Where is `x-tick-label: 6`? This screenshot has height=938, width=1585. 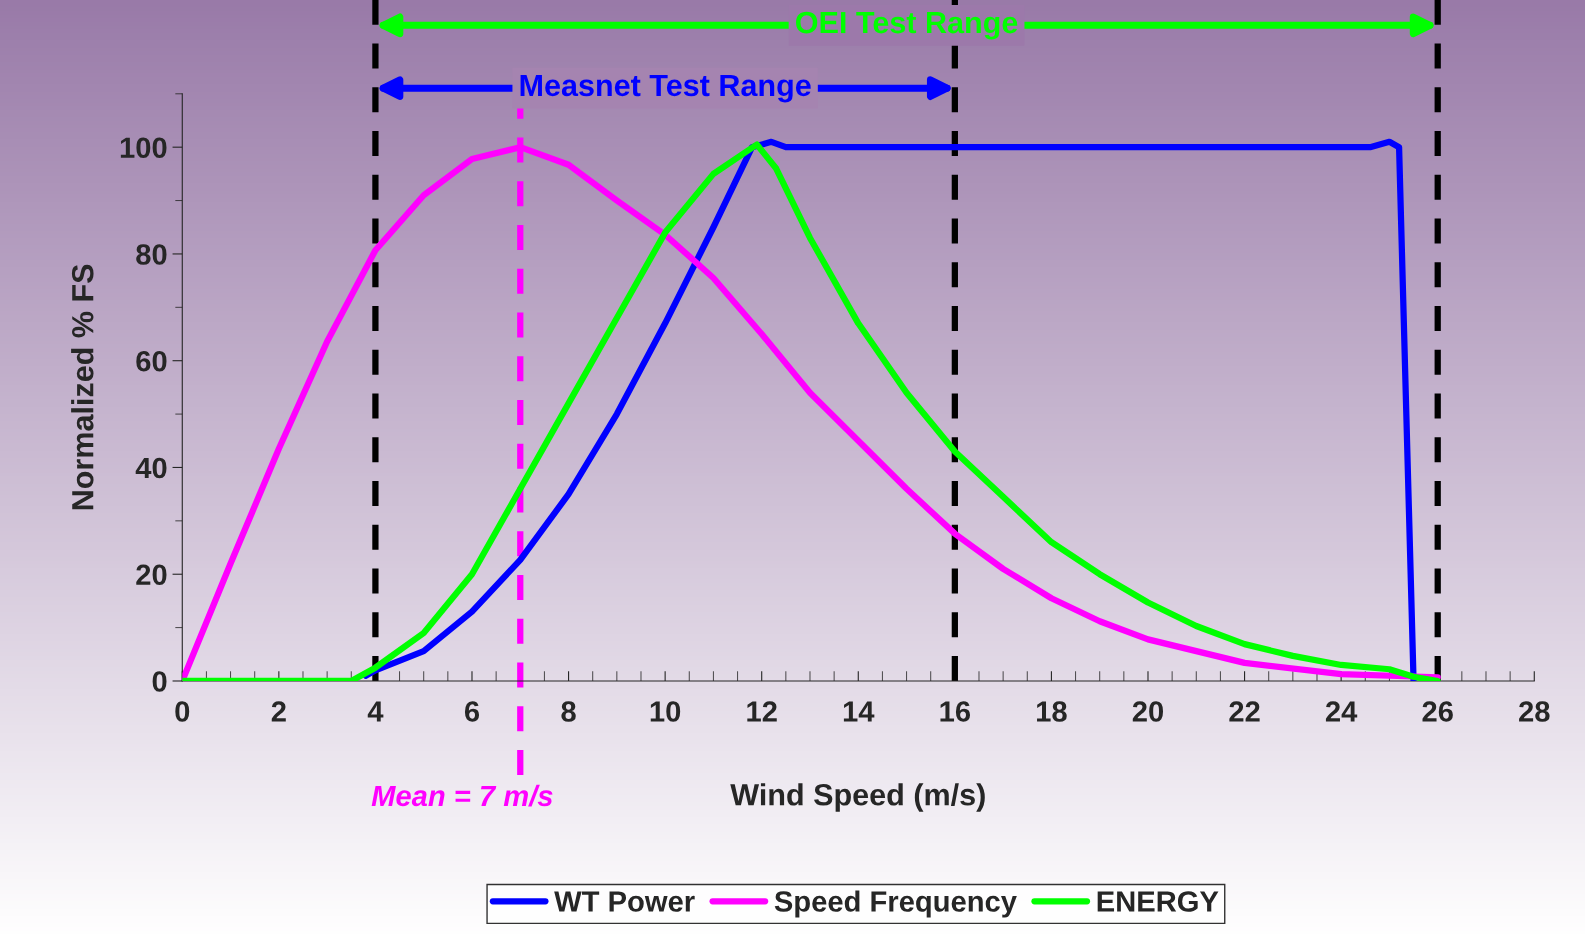
x-tick-label: 6 is located at coordinates (472, 711).